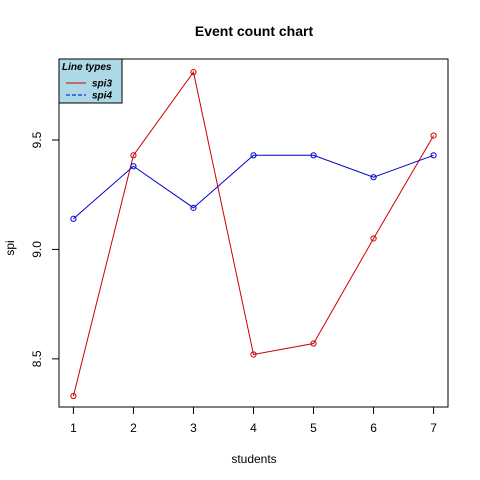  I want to click on series-line-spi4, so click(253, 187).